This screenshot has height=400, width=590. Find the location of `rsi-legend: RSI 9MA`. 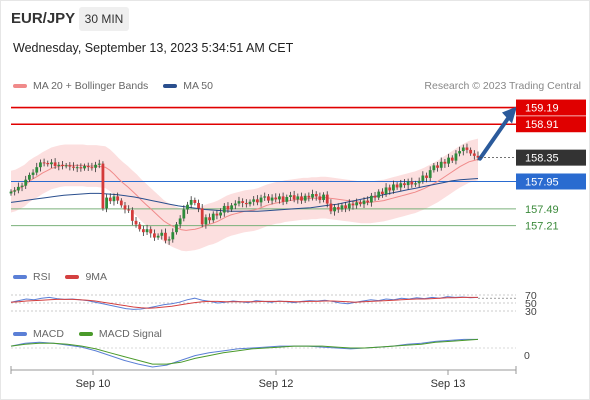

rsi-legend: RSI 9MA is located at coordinates (60, 277).